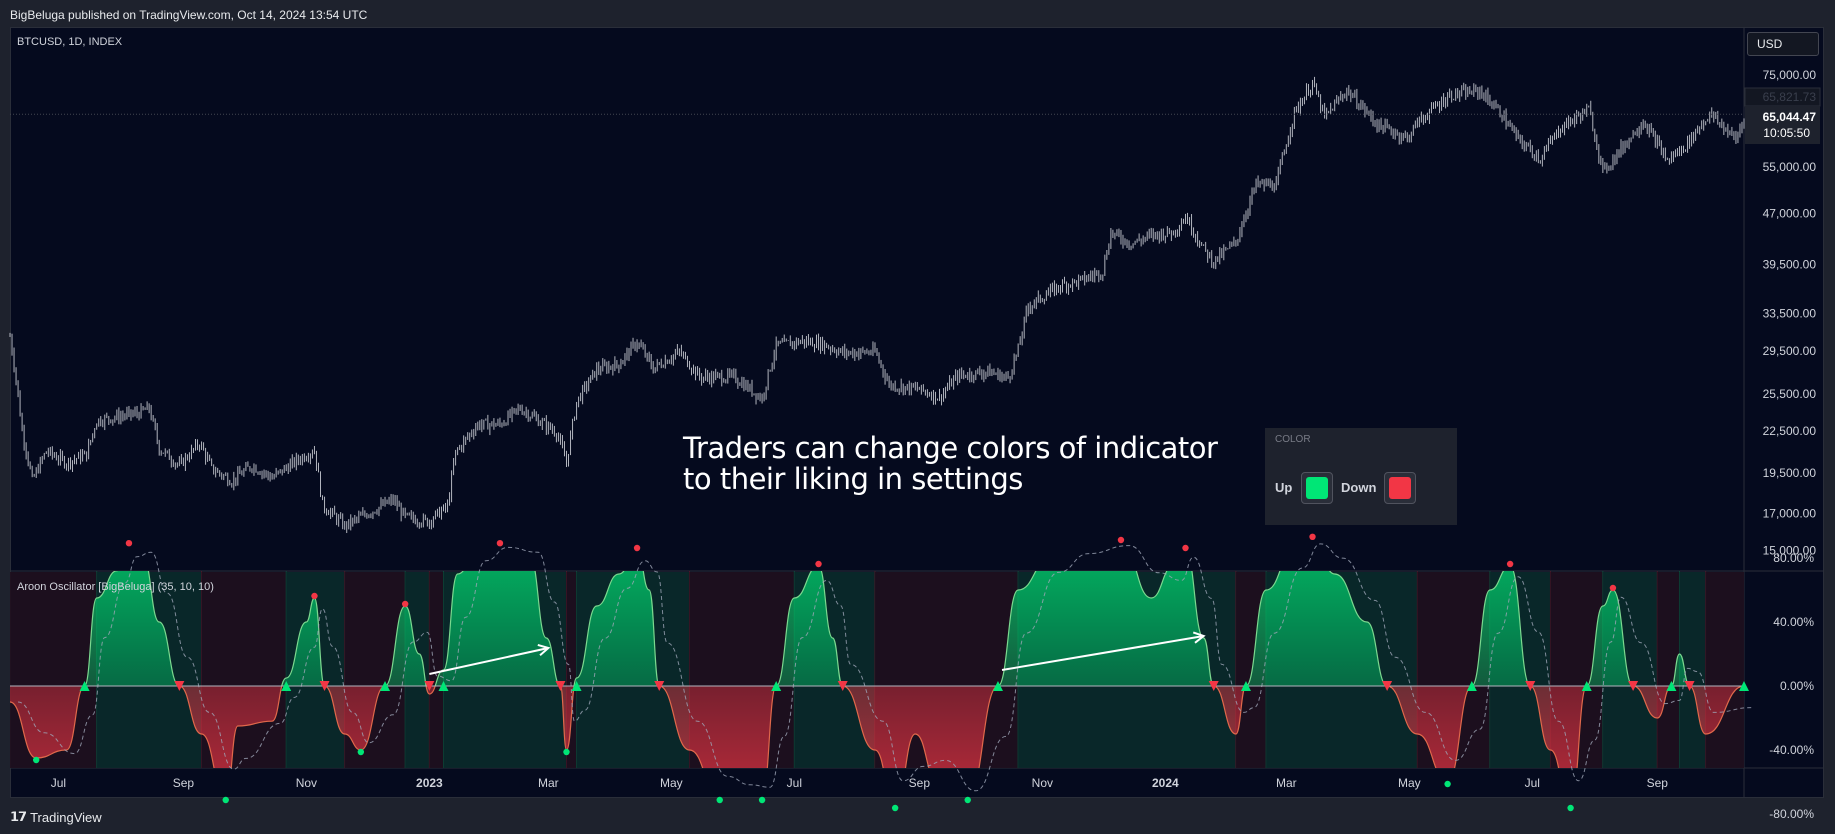 This screenshot has height=834, width=1835. Describe the element at coordinates (1790, 394) in the screenshot. I see `price-tick-label: 25,500.00` at that location.